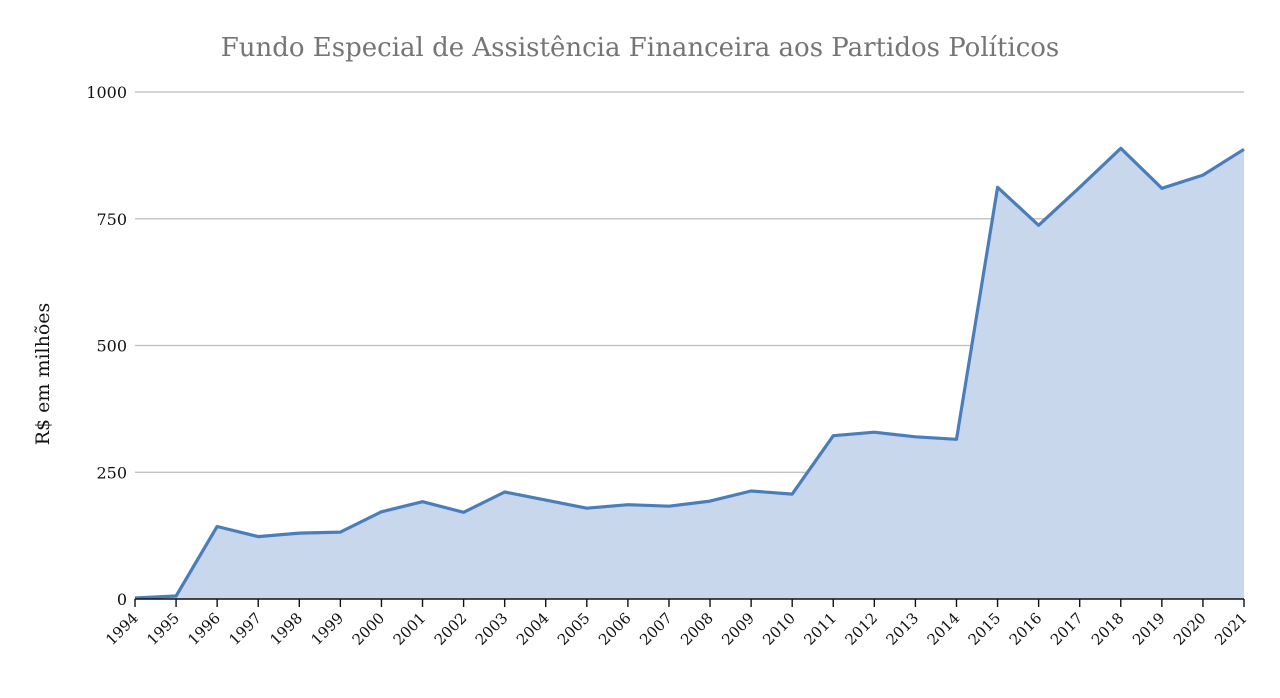 This screenshot has width=1280, height=698. I want to click on x-tick-label: 2009, so click(738, 629).